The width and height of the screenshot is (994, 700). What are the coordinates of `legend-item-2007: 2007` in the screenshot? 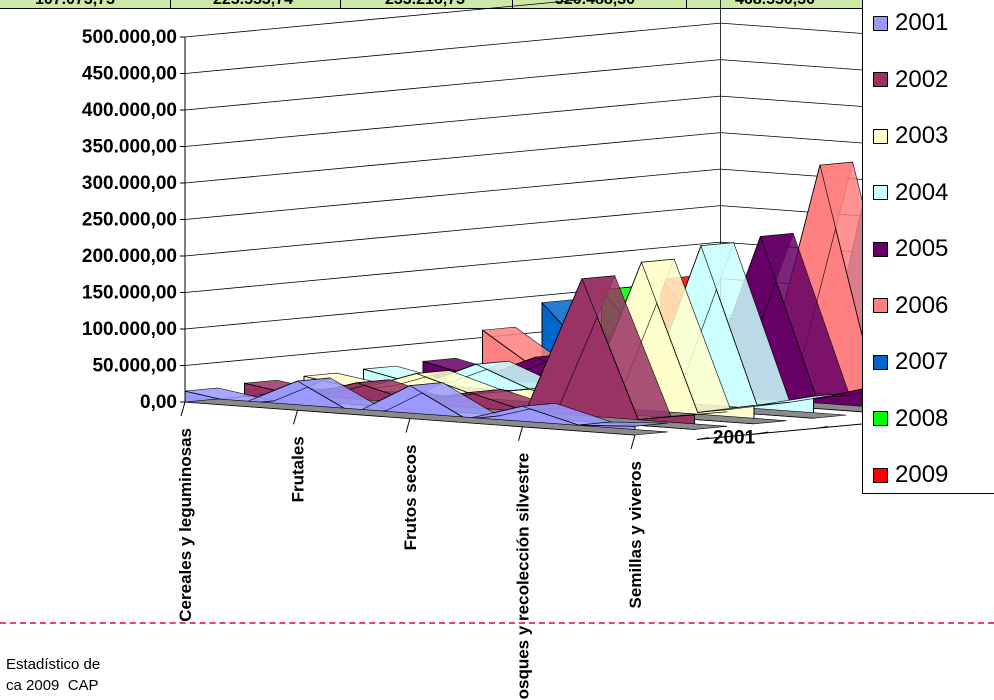 It's located at (910, 362).